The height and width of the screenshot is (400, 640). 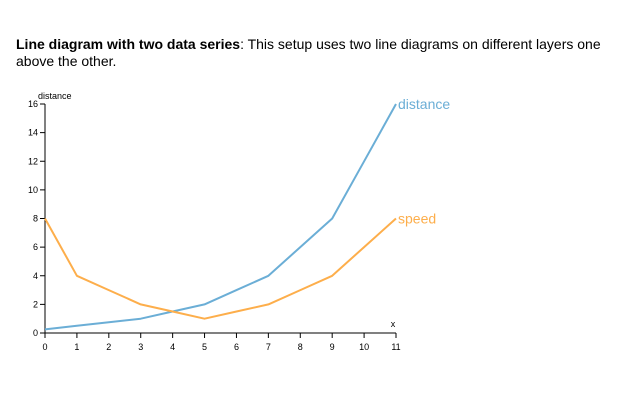 What do you see at coordinates (424, 104) in the screenshot?
I see `series-label-distance: distance` at bounding box center [424, 104].